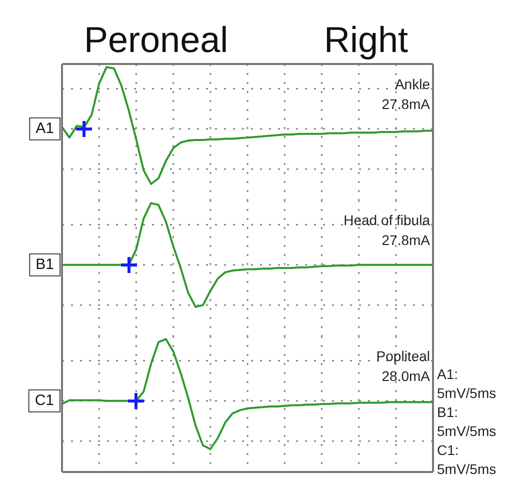 The height and width of the screenshot is (504, 525). I want to click on annotation: Head of fibula, so click(387, 220).